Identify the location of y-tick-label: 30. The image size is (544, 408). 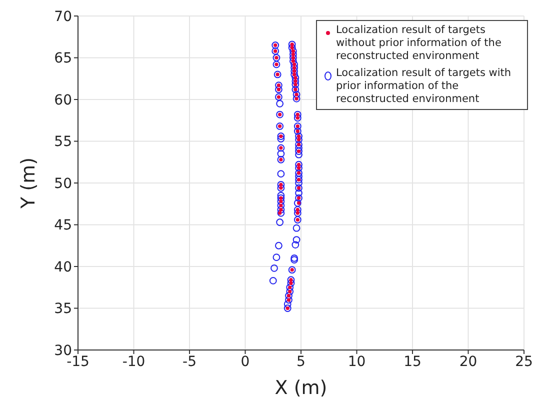
(63, 350).